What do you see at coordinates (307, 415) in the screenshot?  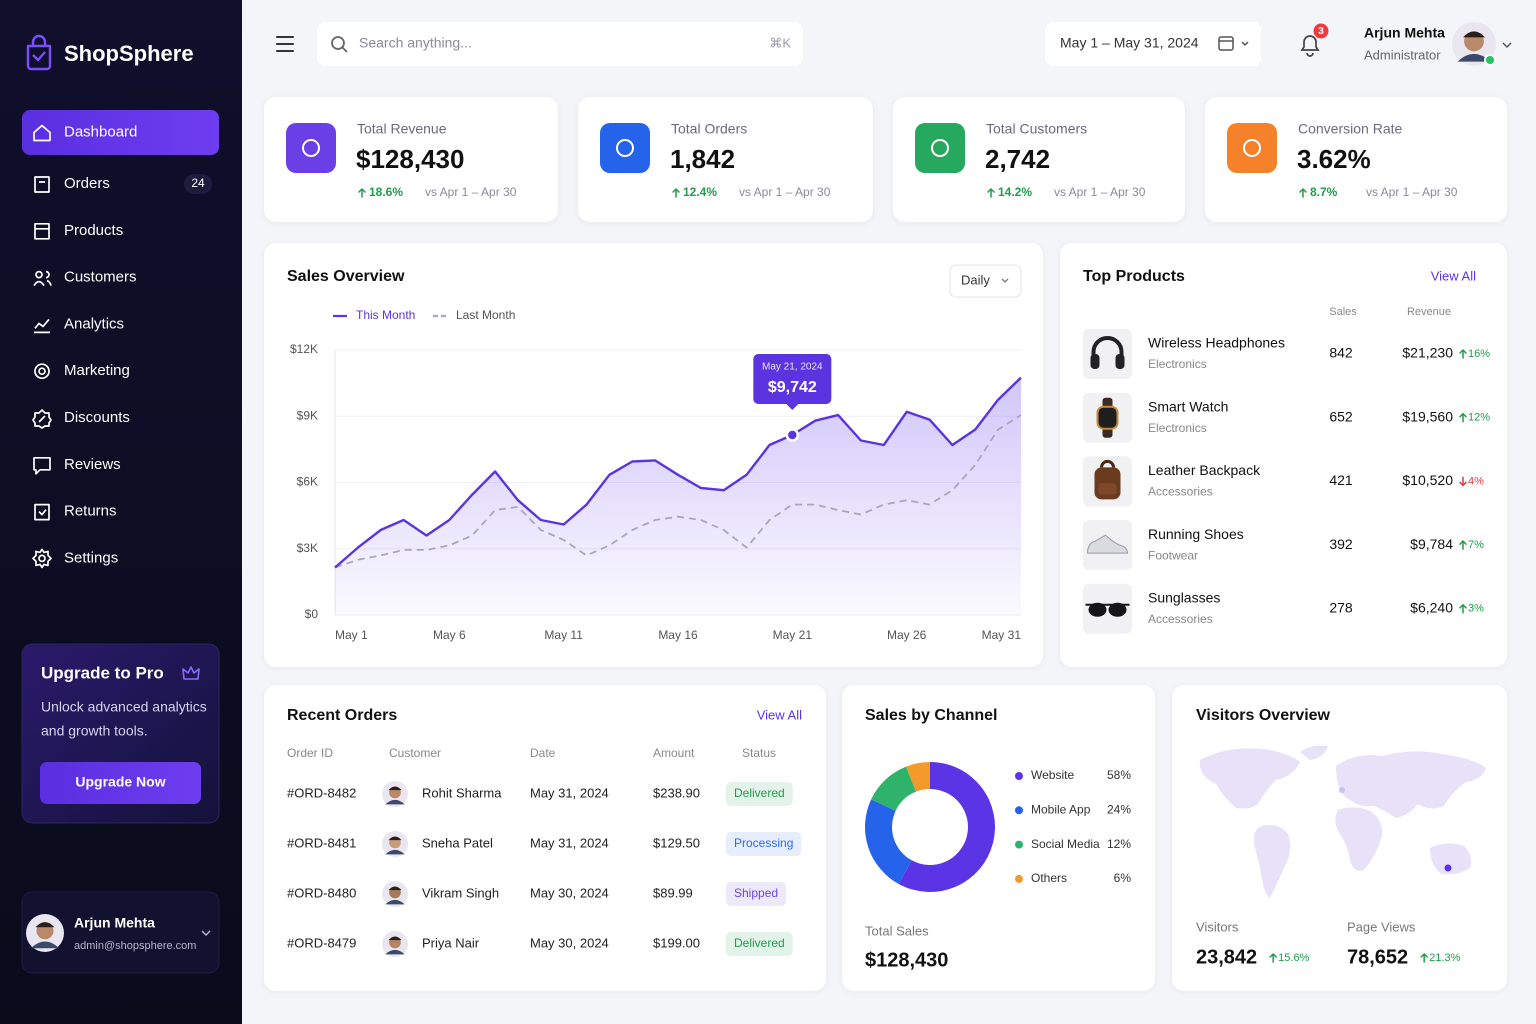 I see `y-tick-label: $9K` at bounding box center [307, 415].